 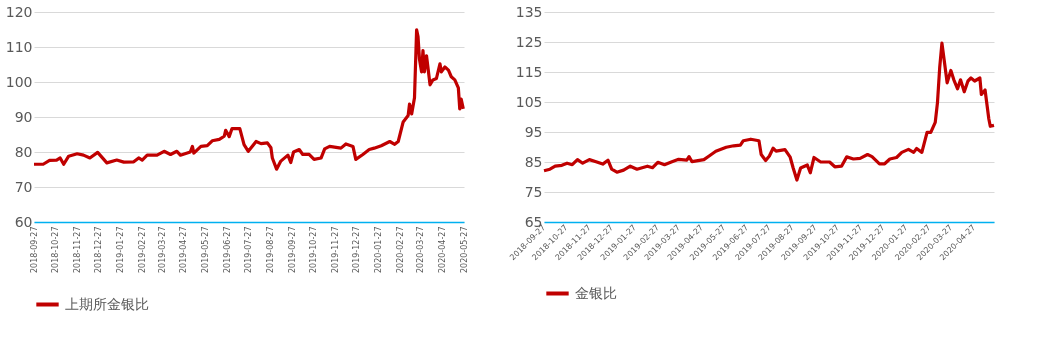 I want to click on y-tick-label: 135, so click(x=529, y=11).